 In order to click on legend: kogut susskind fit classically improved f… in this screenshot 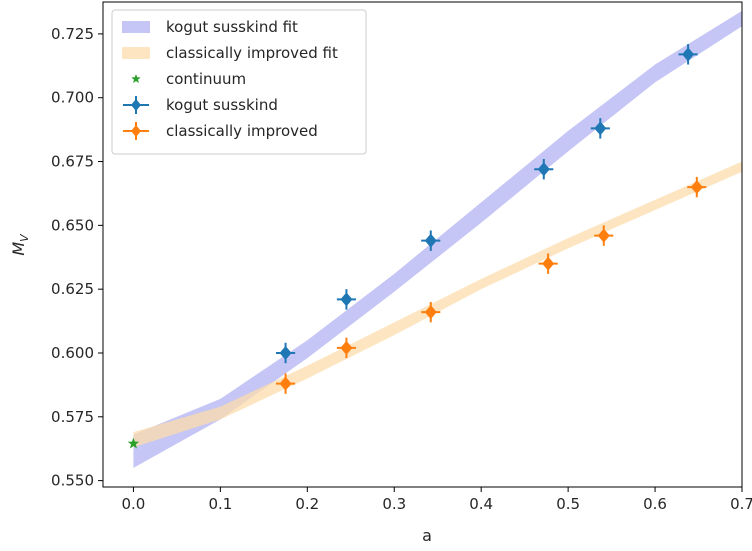, I will do `click(239, 82)`.